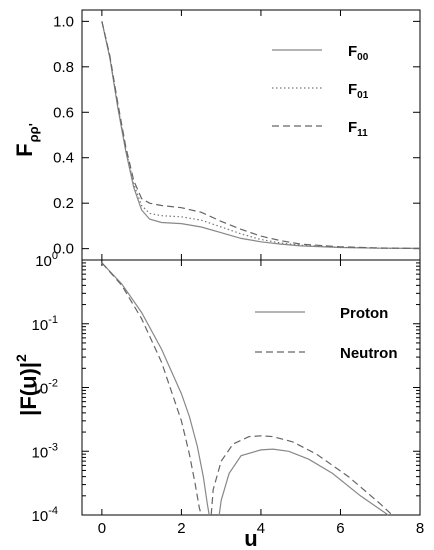 The image size is (434, 550). Describe the element at coordinates (250, 538) in the screenshot. I see `x-axis-title: u` at that location.